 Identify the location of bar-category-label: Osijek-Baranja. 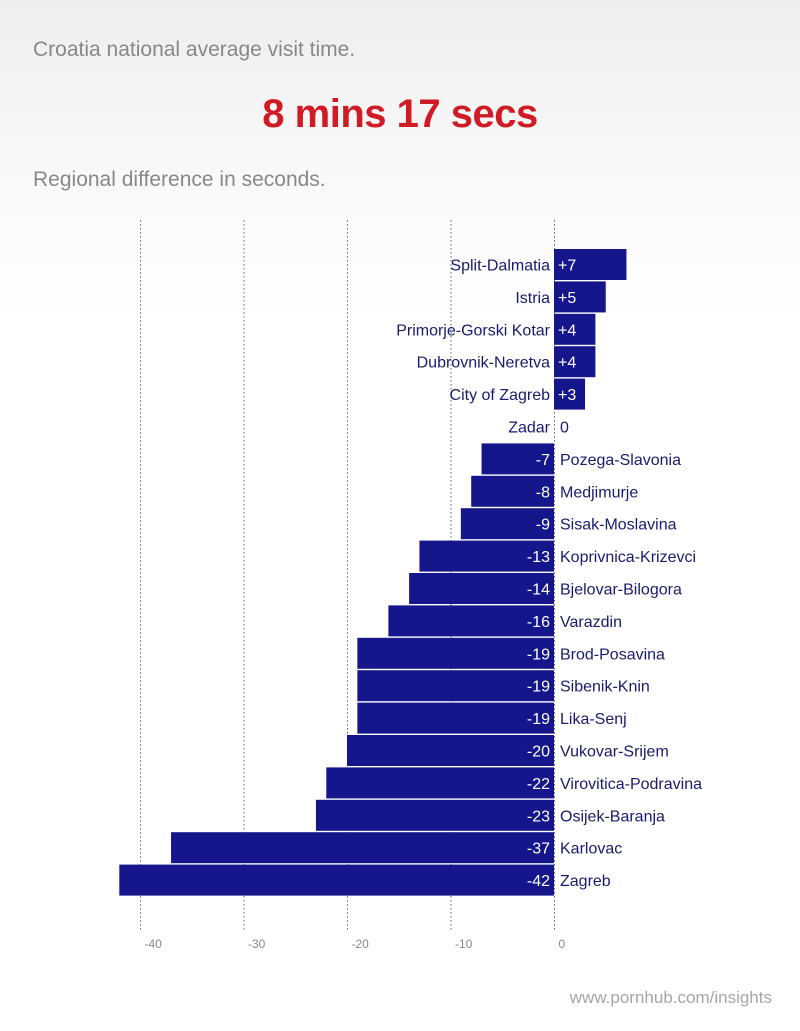
(612, 816).